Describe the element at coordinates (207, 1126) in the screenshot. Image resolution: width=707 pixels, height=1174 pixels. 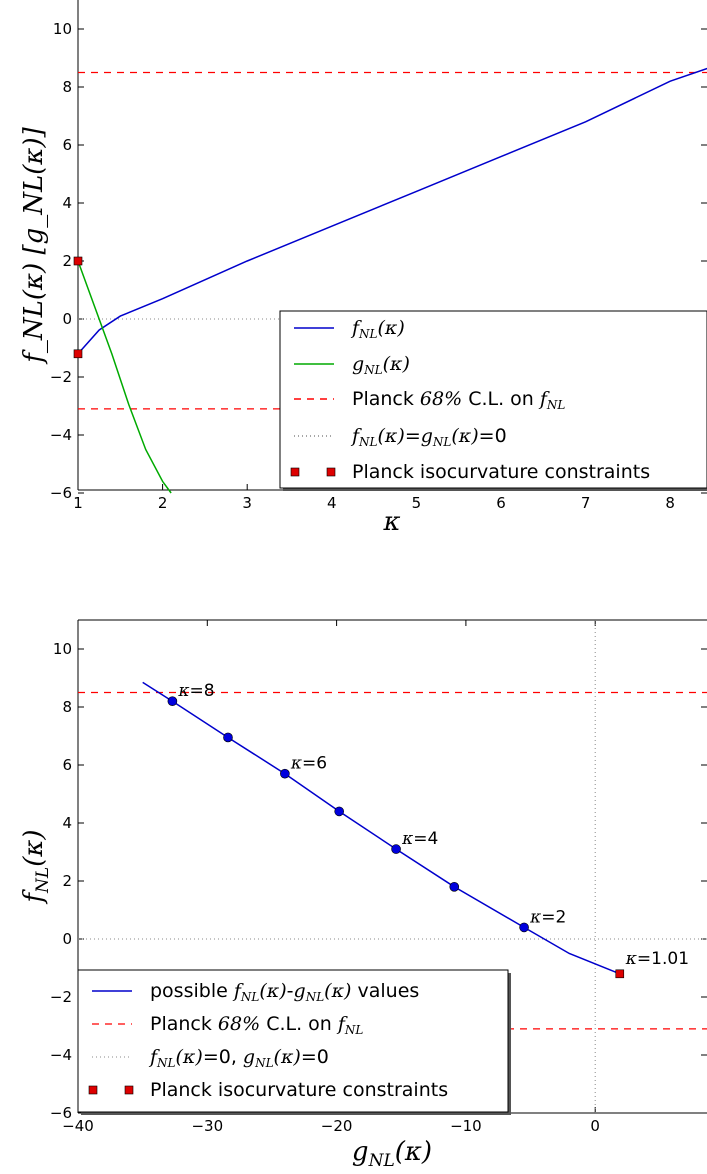
I see `x-tick-label: −30` at that location.